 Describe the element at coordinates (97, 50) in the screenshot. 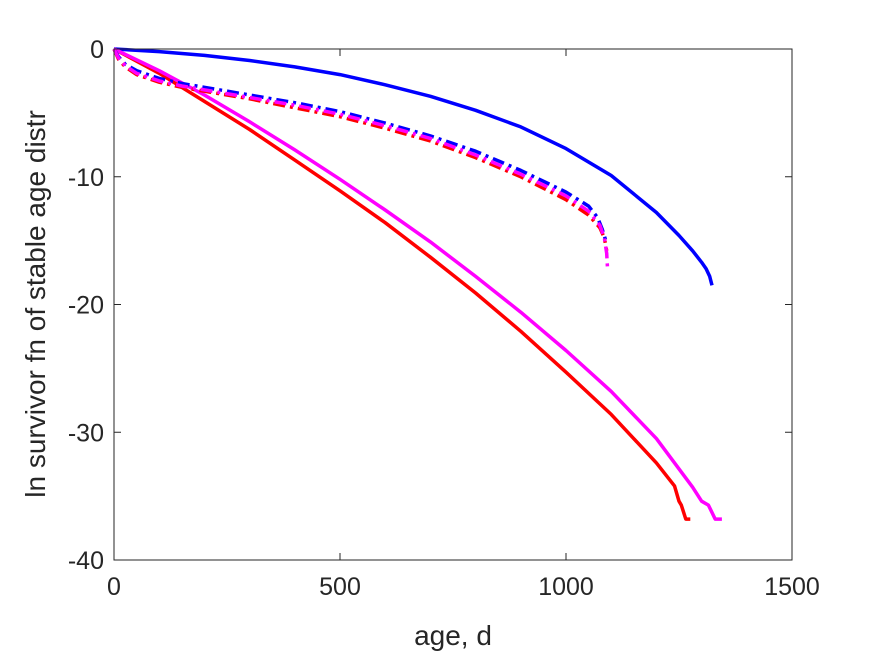

I see `y-tick-label: 0` at that location.